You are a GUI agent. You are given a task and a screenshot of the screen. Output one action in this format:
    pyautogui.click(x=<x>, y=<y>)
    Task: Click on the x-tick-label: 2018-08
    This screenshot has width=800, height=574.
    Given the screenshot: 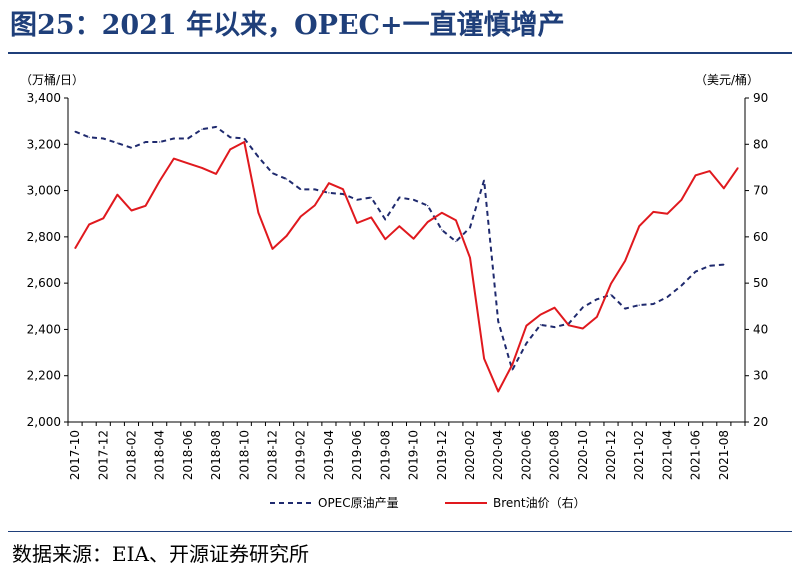 What is the action you would take?
    pyautogui.click(x=216, y=455)
    